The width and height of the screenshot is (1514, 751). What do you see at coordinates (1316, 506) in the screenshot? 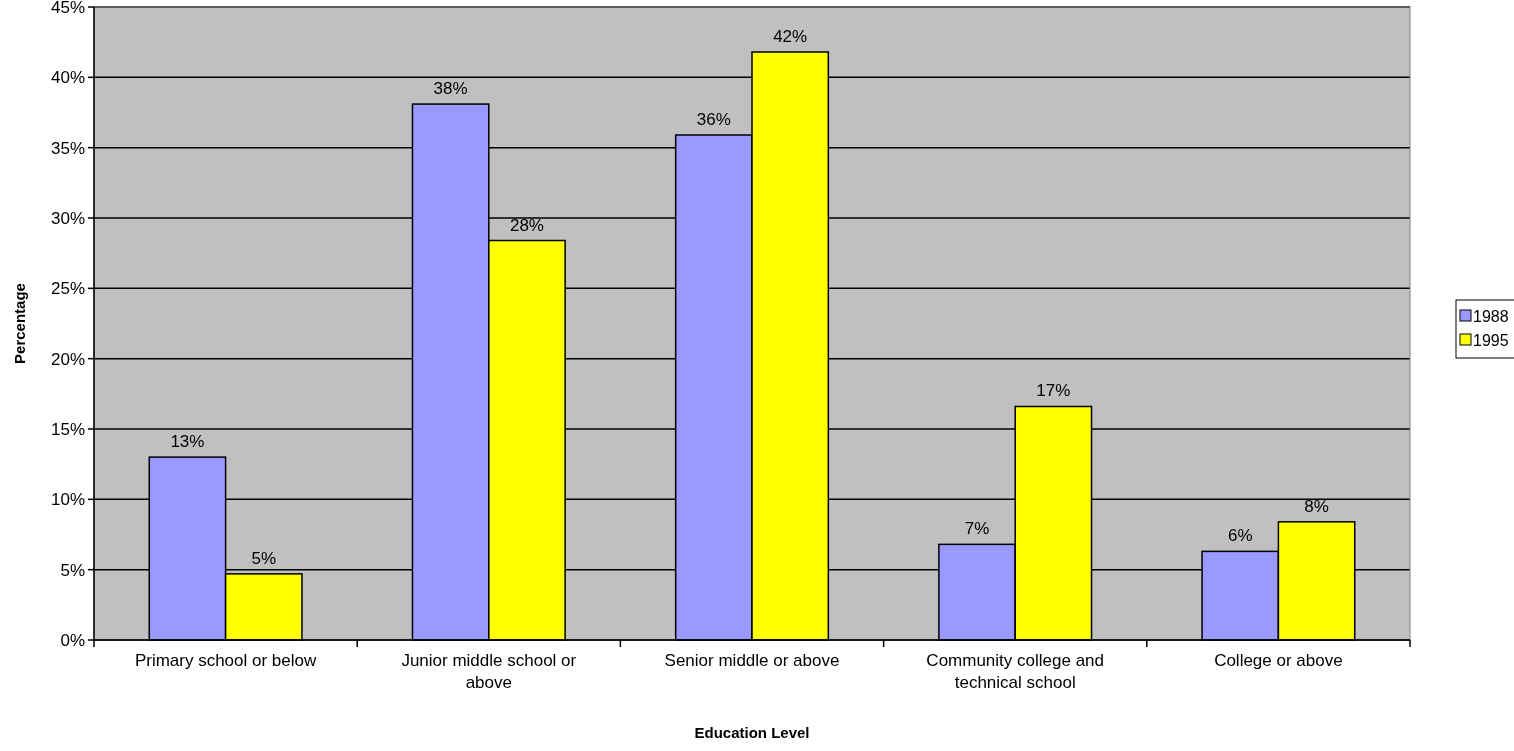
I see `data-label: 8%` at bounding box center [1316, 506].